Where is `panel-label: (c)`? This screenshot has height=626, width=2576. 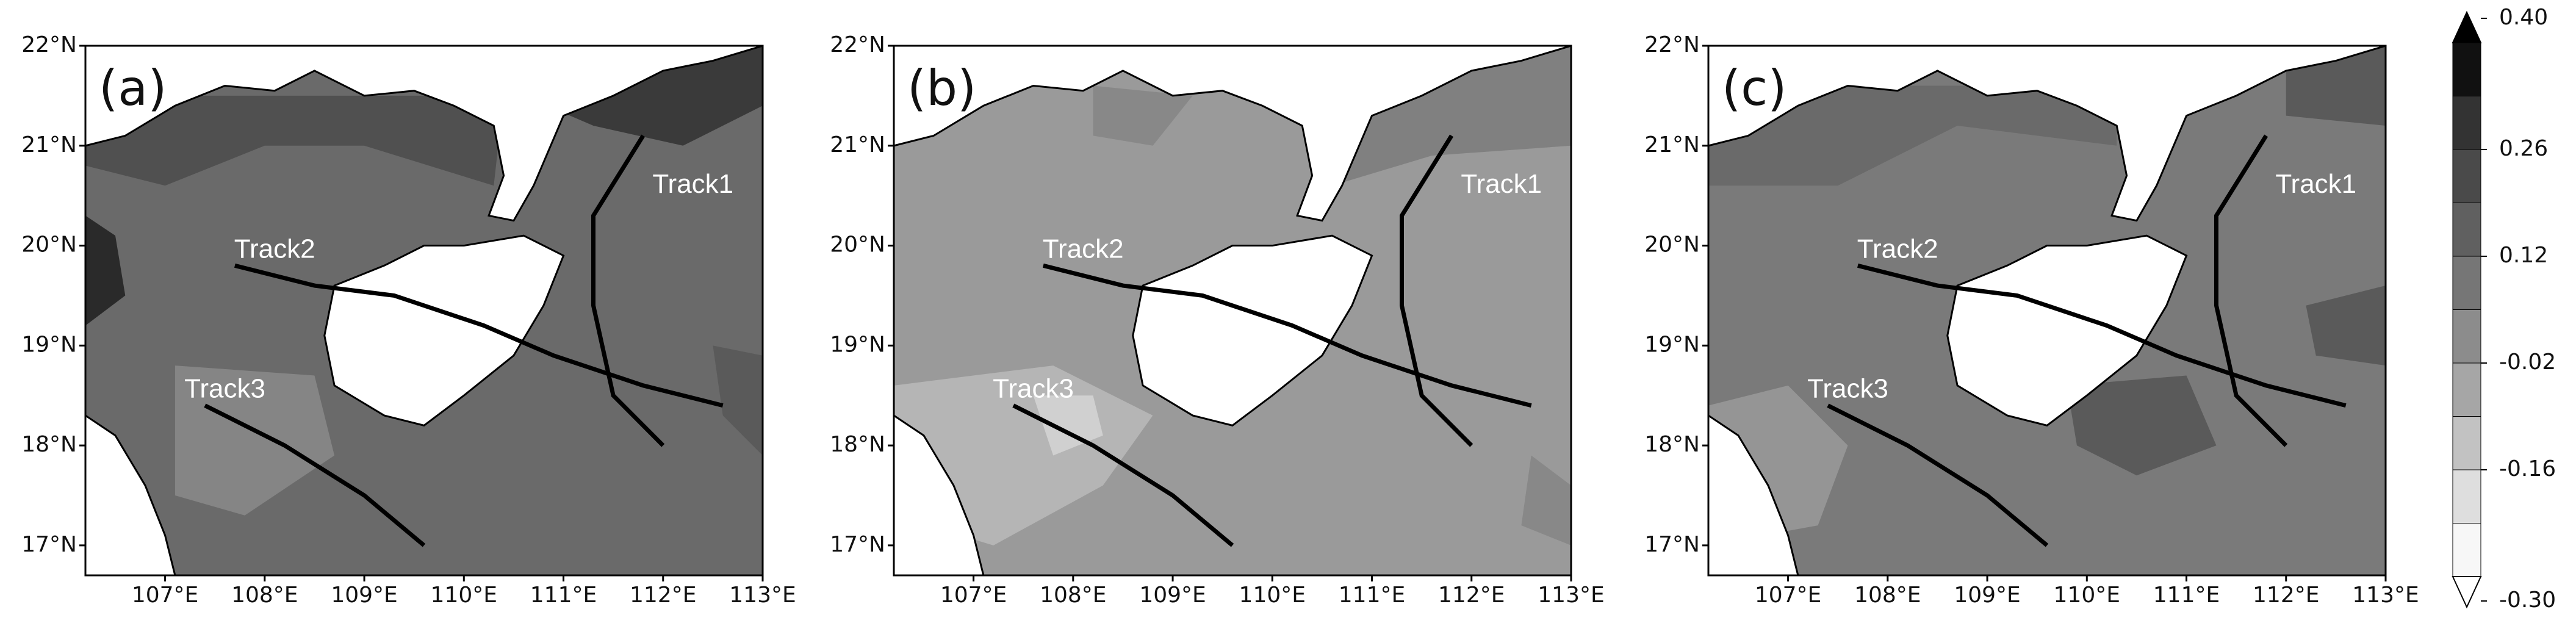 panel-label: (c) is located at coordinates (1754, 88).